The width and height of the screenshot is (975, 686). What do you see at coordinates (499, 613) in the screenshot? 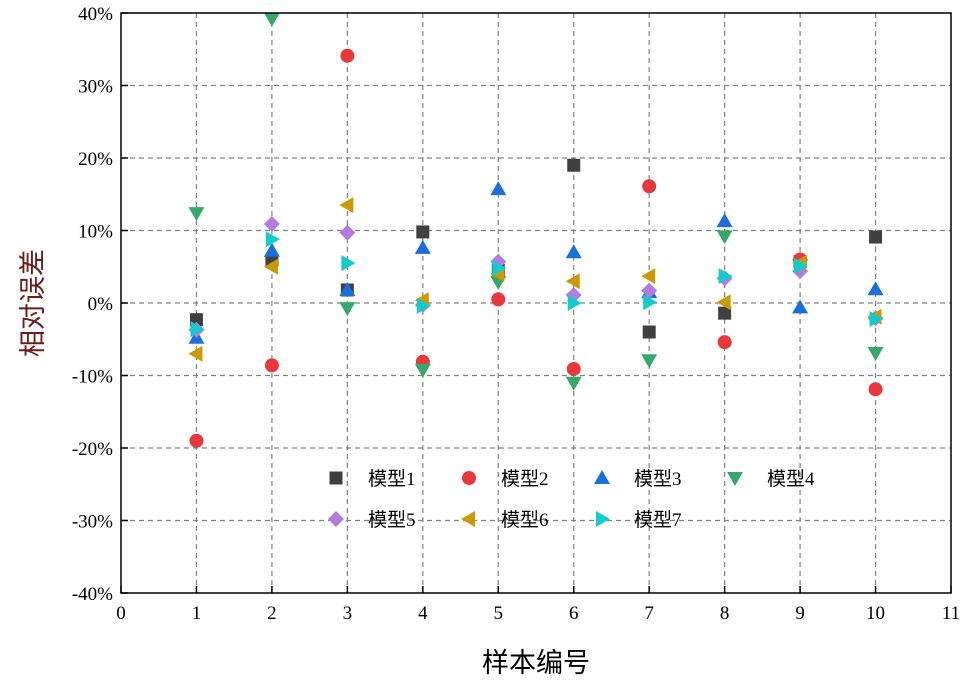
I see `x-tick-label: 5` at bounding box center [499, 613].